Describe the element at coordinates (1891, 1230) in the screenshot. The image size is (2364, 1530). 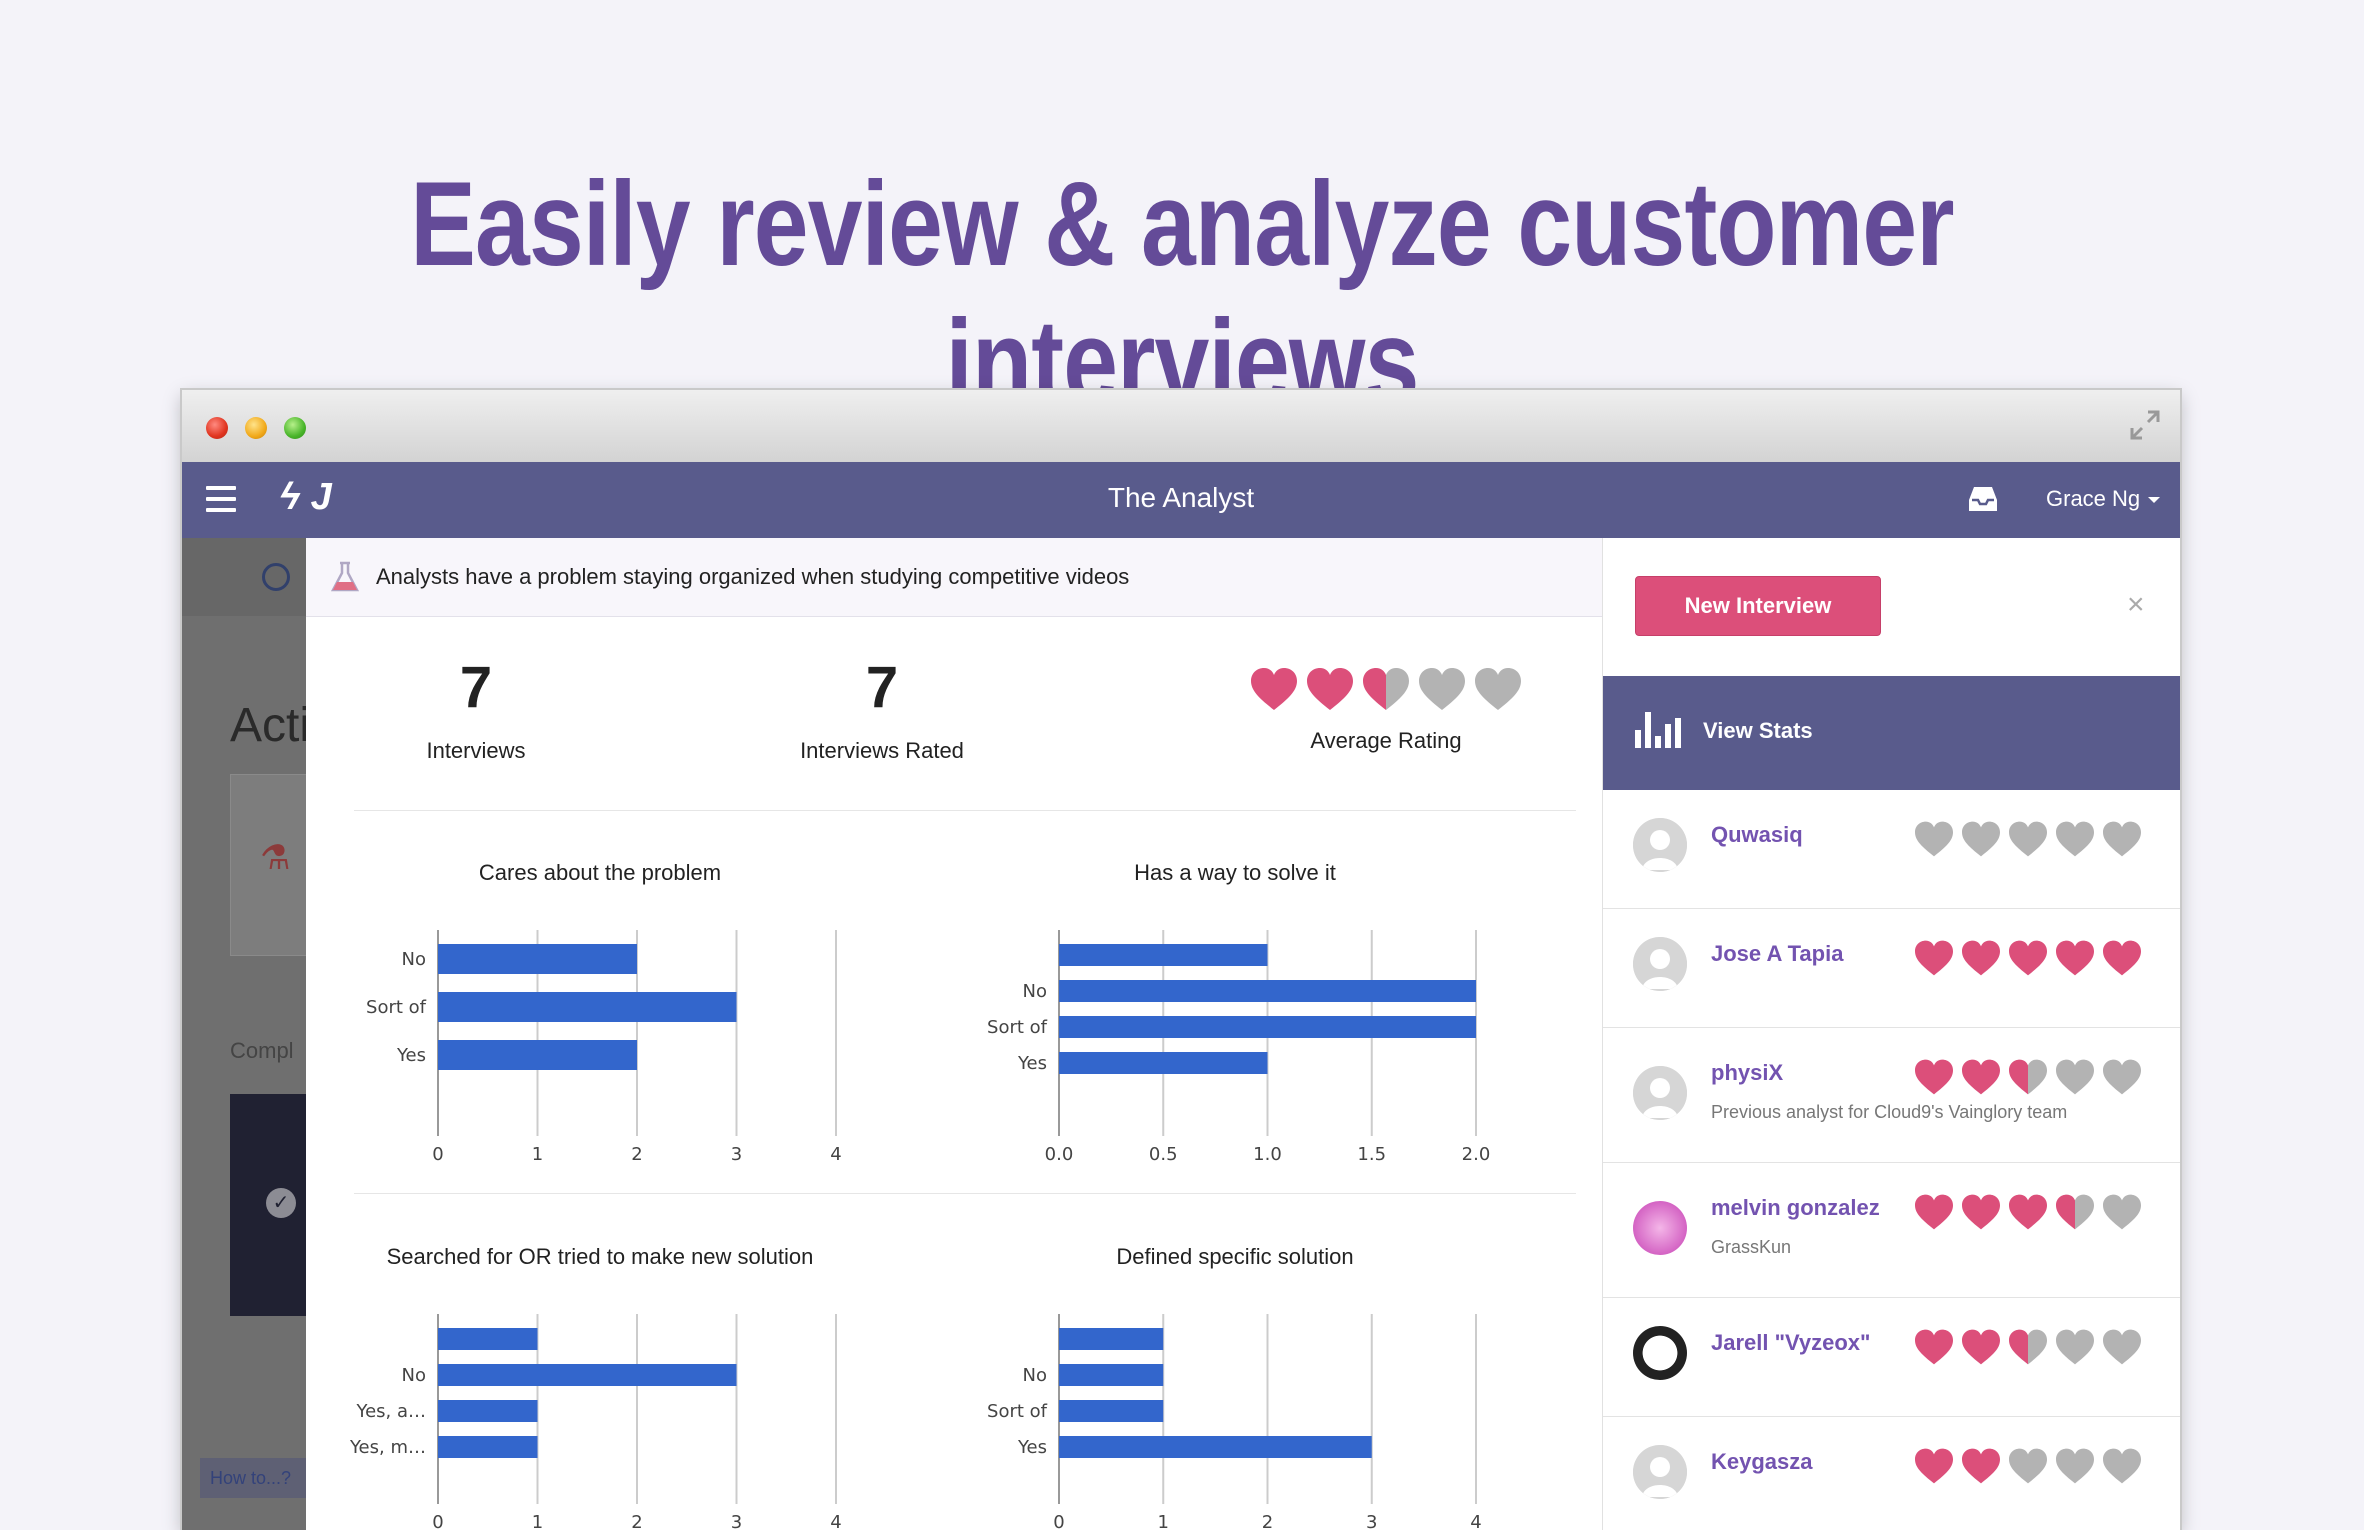
I see `interview-list-item: melvin gonzalez GrassKun` at that location.